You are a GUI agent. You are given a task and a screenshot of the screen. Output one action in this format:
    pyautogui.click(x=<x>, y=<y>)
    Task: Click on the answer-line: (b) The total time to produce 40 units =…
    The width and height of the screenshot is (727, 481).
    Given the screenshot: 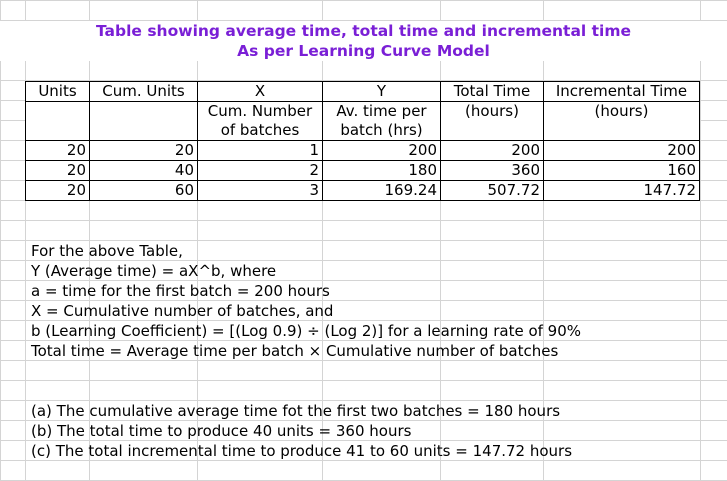 What is the action you would take?
    pyautogui.click(x=221, y=431)
    